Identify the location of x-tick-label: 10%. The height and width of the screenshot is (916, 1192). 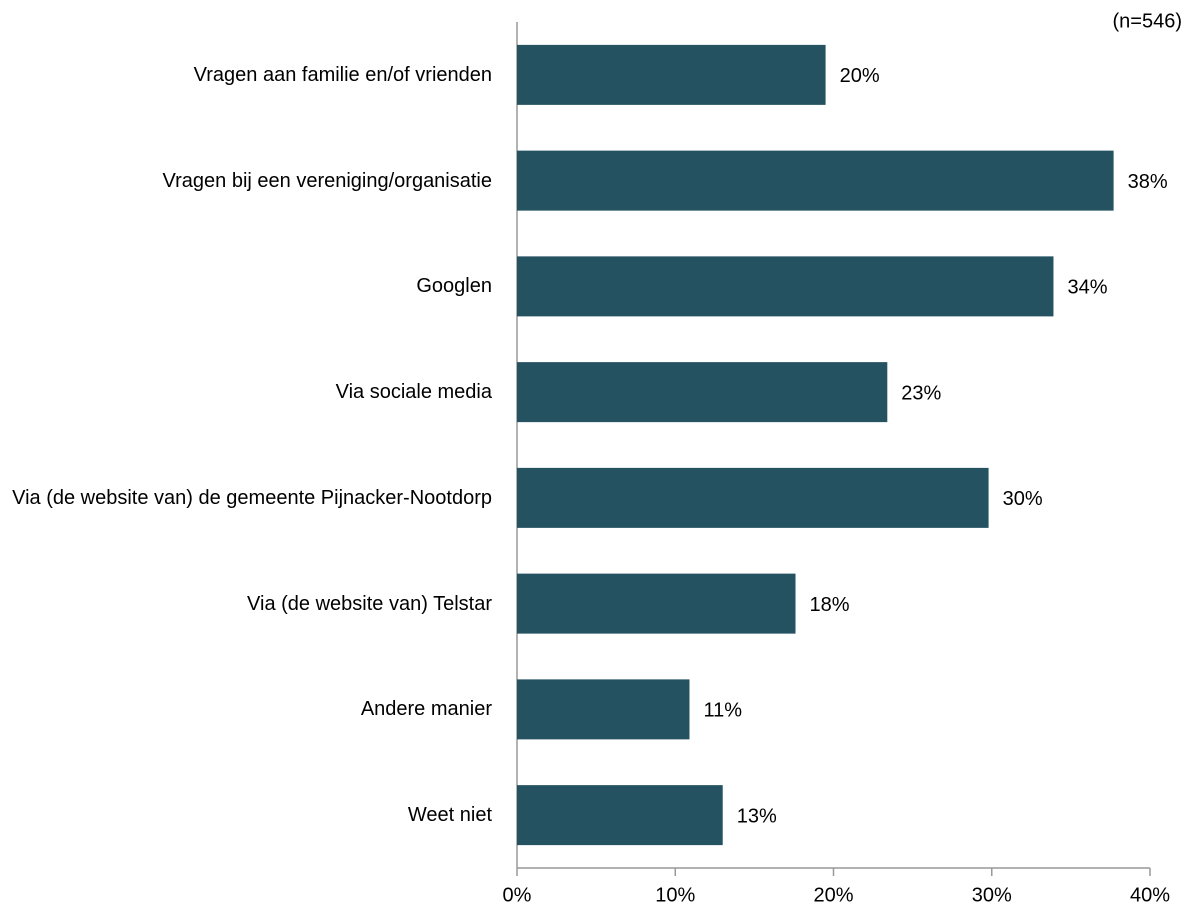
(675, 895).